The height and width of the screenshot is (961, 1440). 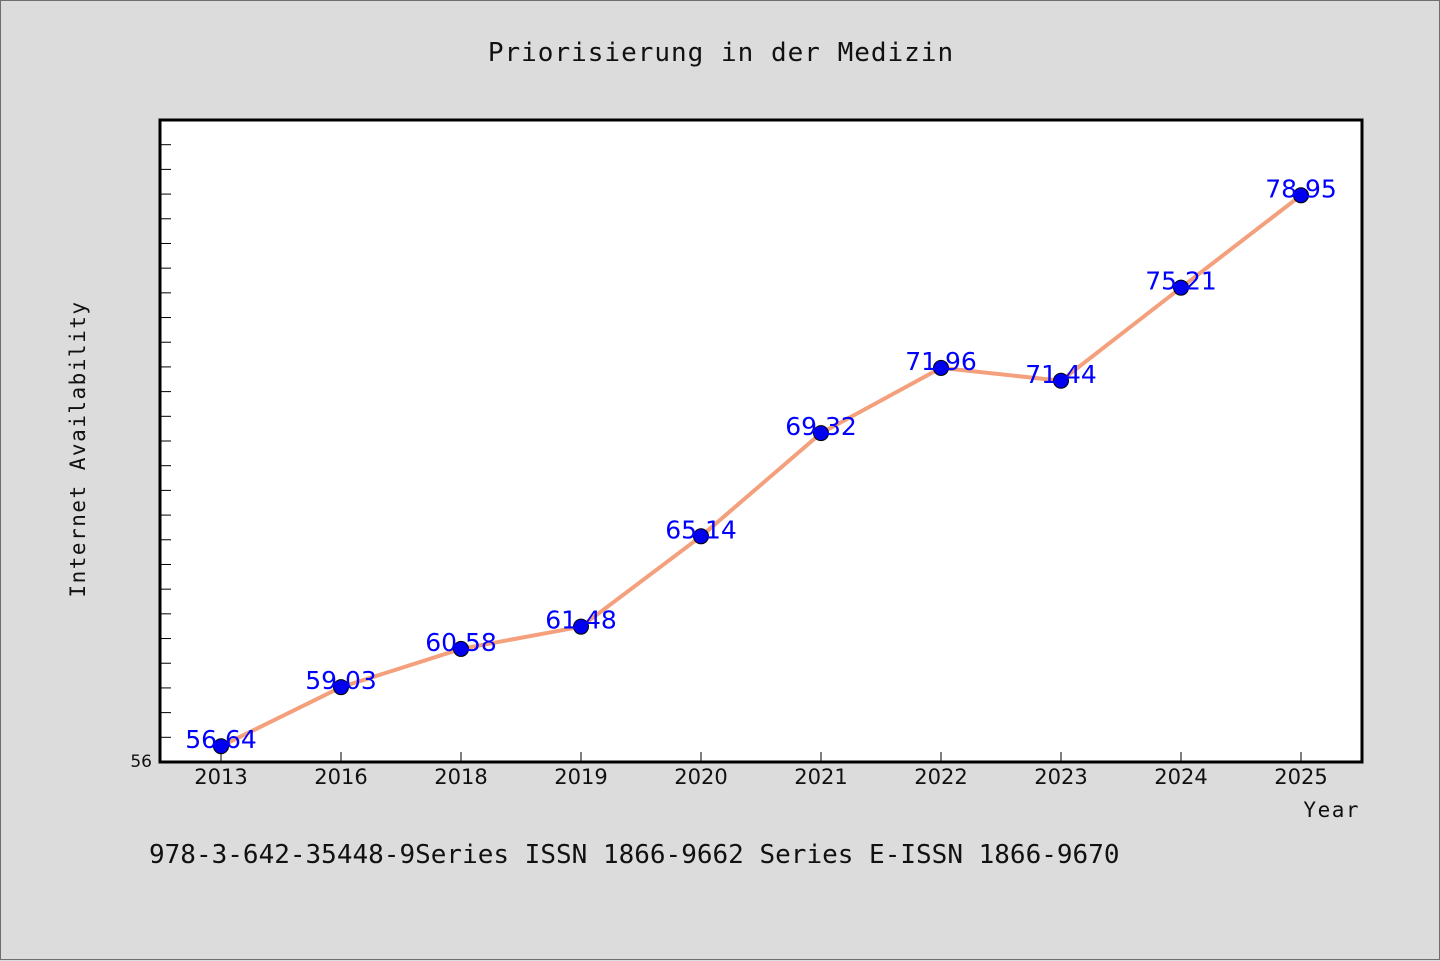 I want to click on x-tick-label: 2023, so click(x=1060, y=777).